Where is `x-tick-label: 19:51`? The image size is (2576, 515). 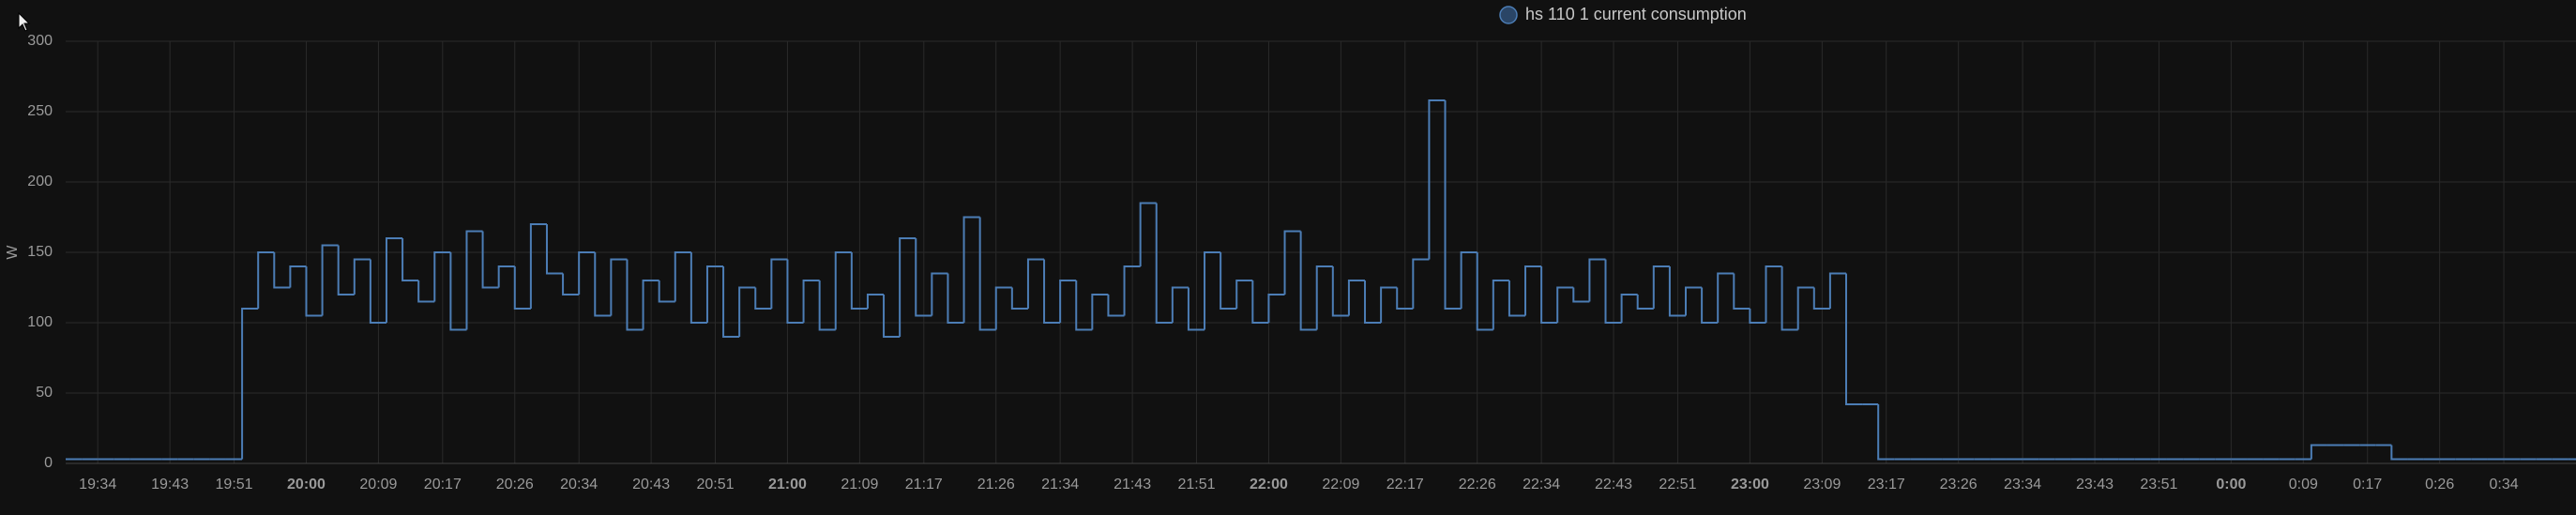
x-tick-label: 19:51 is located at coordinates (234, 485).